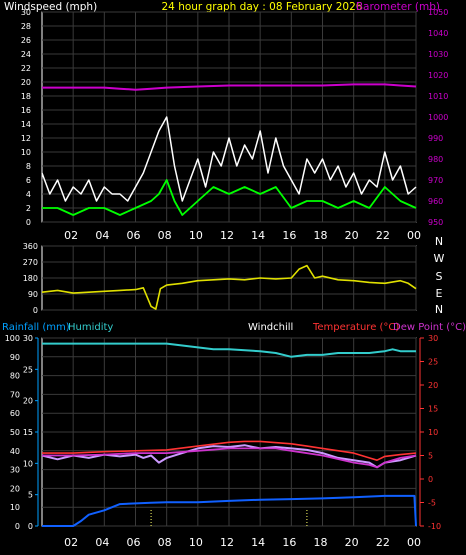 This screenshot has width=466, height=555. What do you see at coordinates (433, 432) in the screenshot?
I see `panel3-temp-tick-label: 10` at bounding box center [433, 432].